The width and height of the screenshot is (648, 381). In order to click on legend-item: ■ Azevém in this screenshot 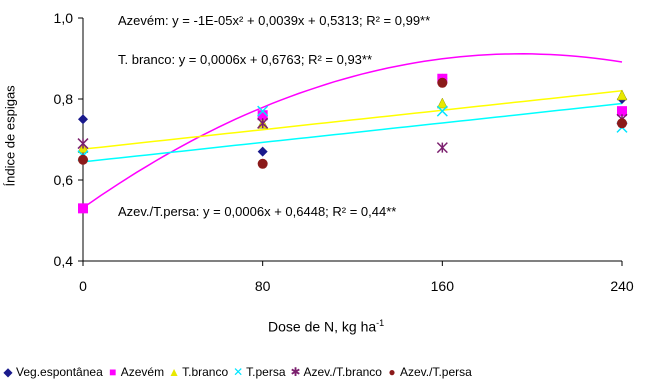, I will do `click(135, 372)`.